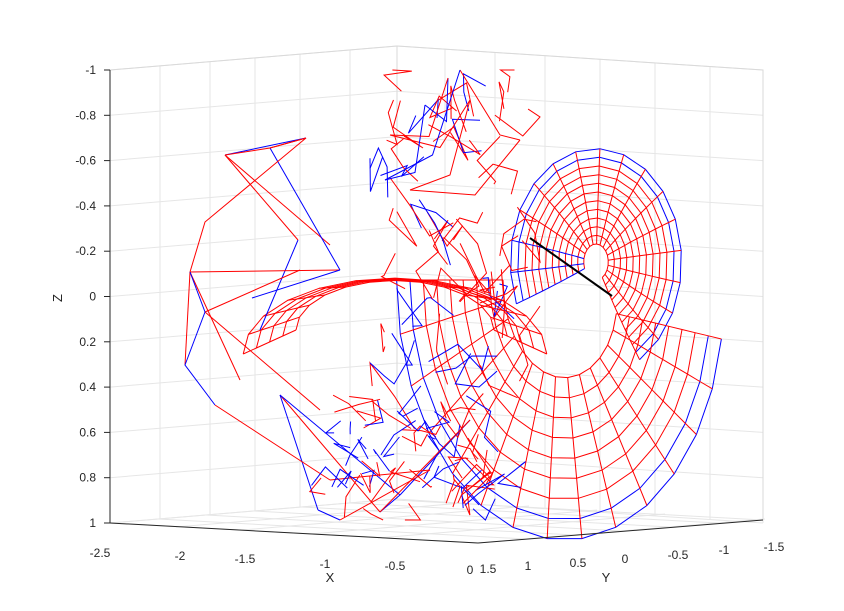  I want to click on z-axis-label: Z, so click(57, 298).